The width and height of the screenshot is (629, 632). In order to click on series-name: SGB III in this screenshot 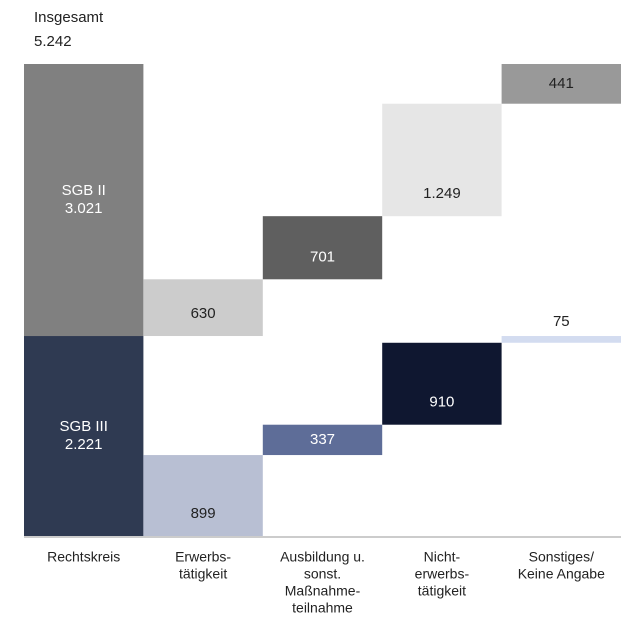, I will do `click(84, 426)`.